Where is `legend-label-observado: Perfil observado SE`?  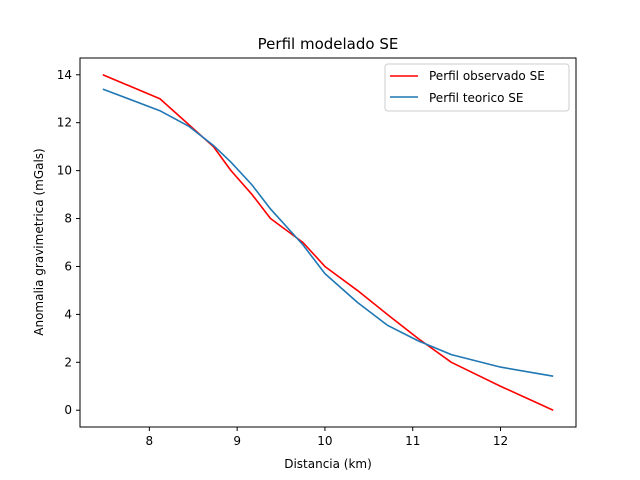 legend-label-observado: Perfil observado SE is located at coordinates (487, 76).